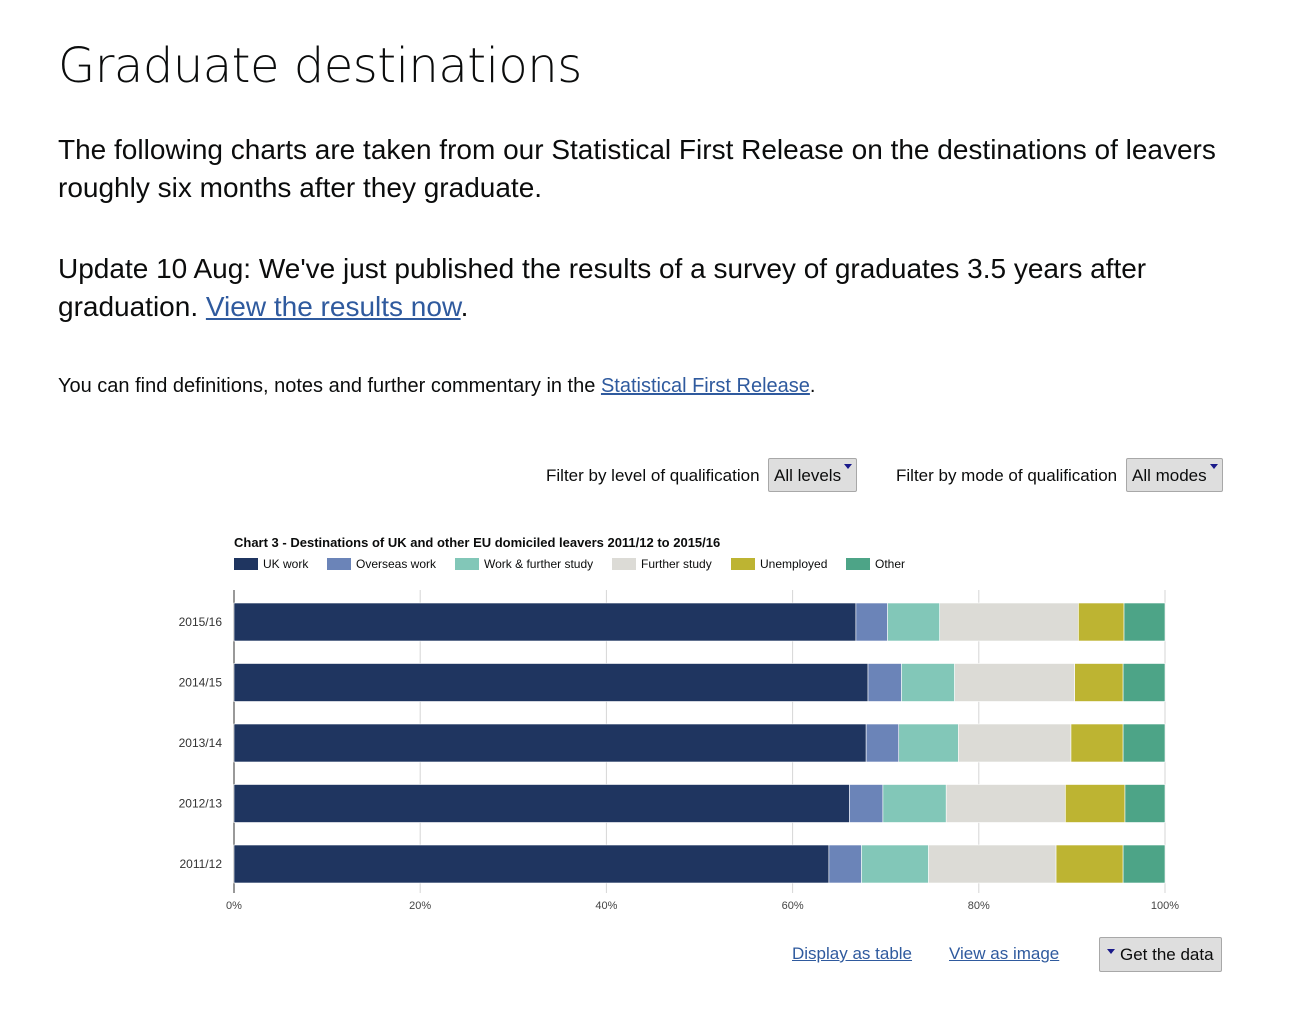  I want to click on x-tick-label: 0%, so click(234, 906).